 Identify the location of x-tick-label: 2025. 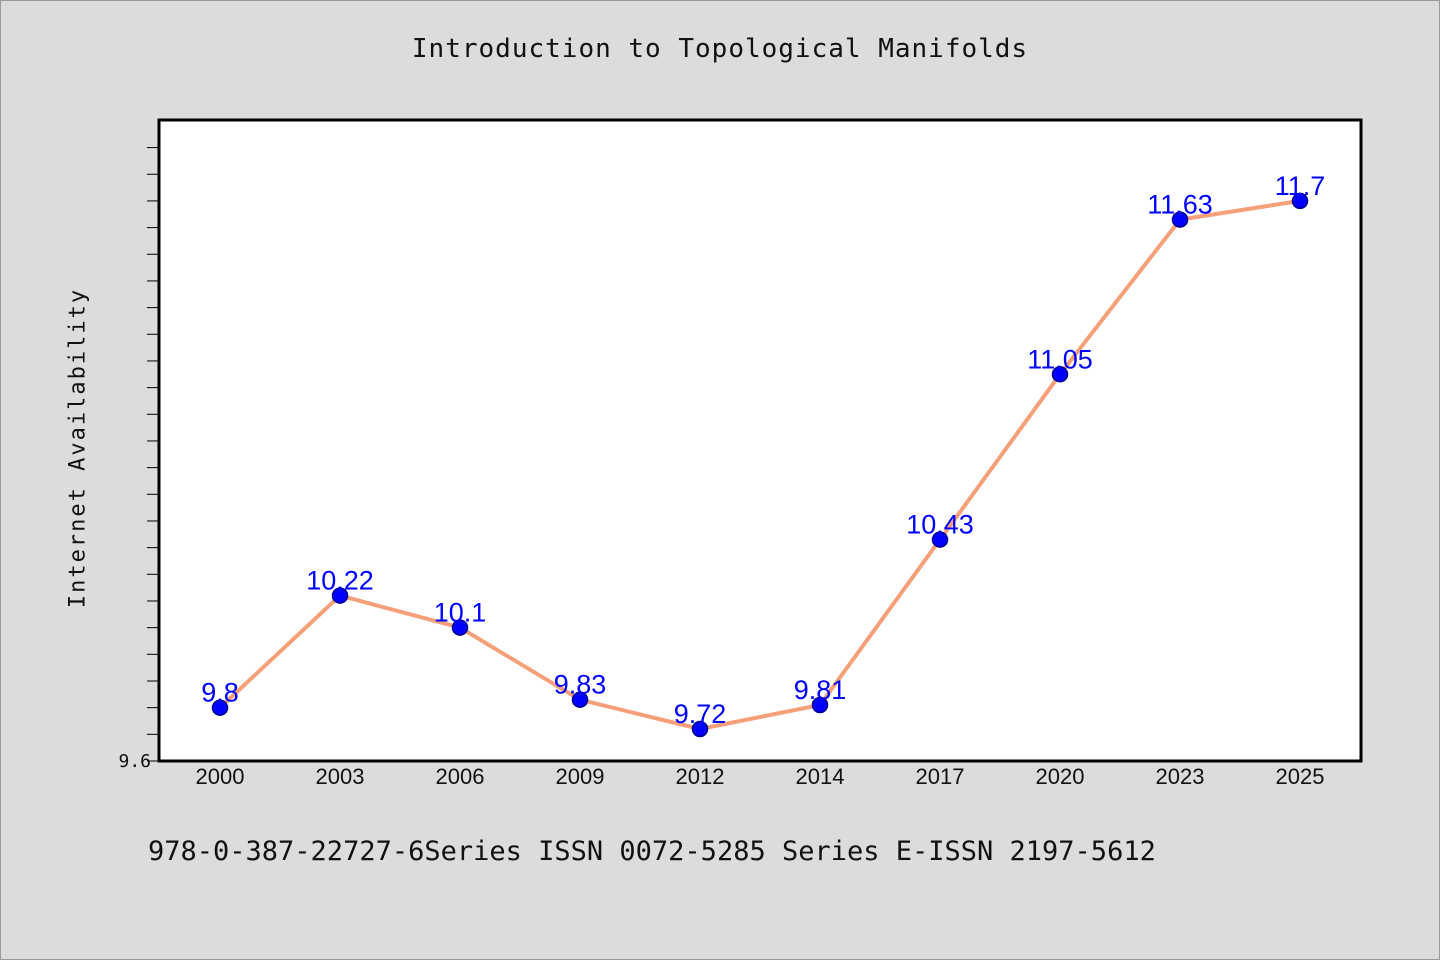
(1300, 776).